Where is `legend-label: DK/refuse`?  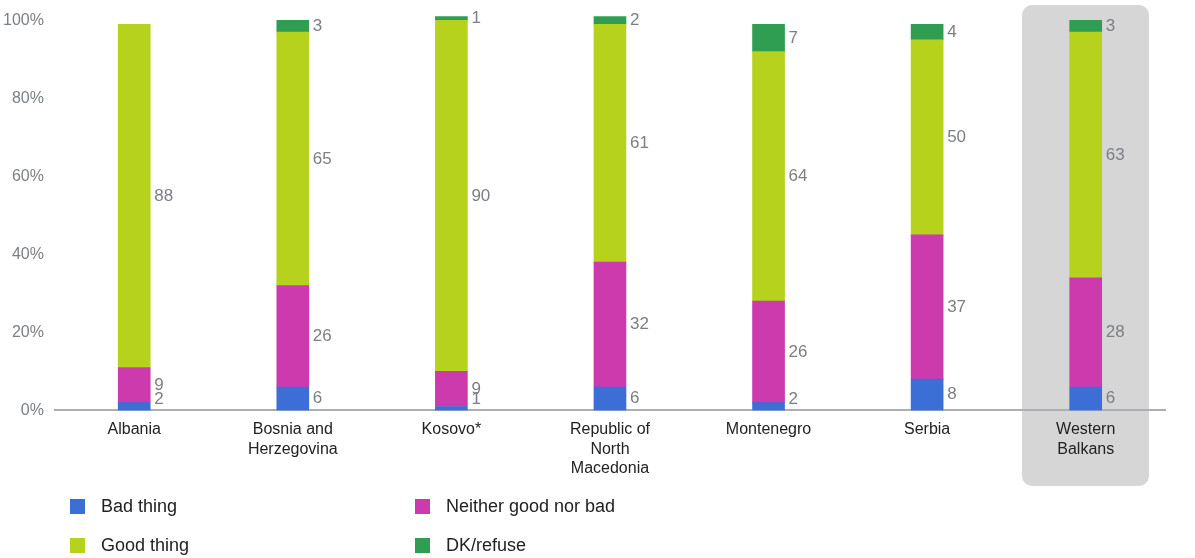
legend-label: DK/refuse is located at coordinates (486, 545).